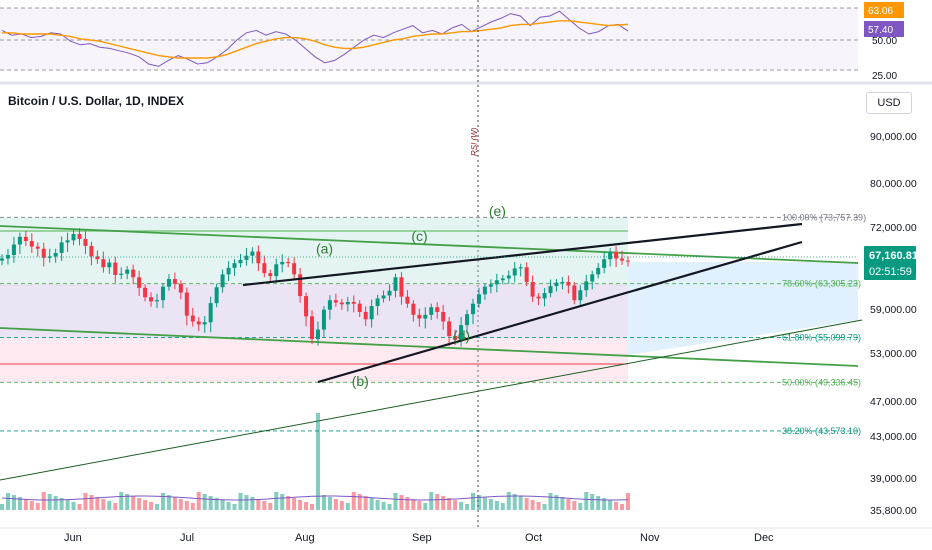 Image resolution: width=932 pixels, height=550 pixels. What do you see at coordinates (893, 137) in the screenshot?
I see `price-tick-label: 90,000.00` at bounding box center [893, 137].